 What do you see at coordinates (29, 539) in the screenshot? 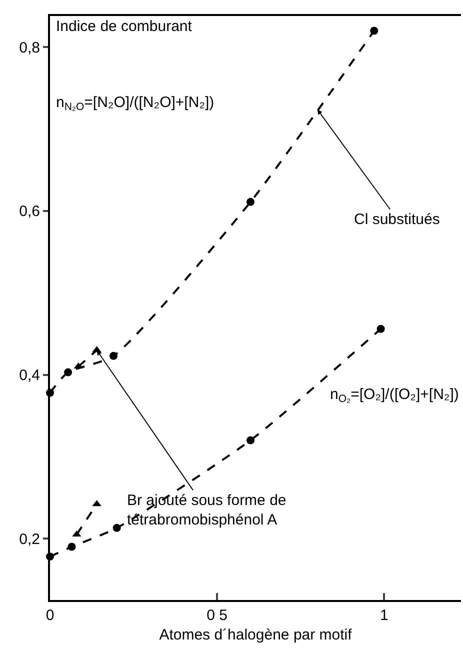
I see `y-tick-label: 0,2` at bounding box center [29, 539].